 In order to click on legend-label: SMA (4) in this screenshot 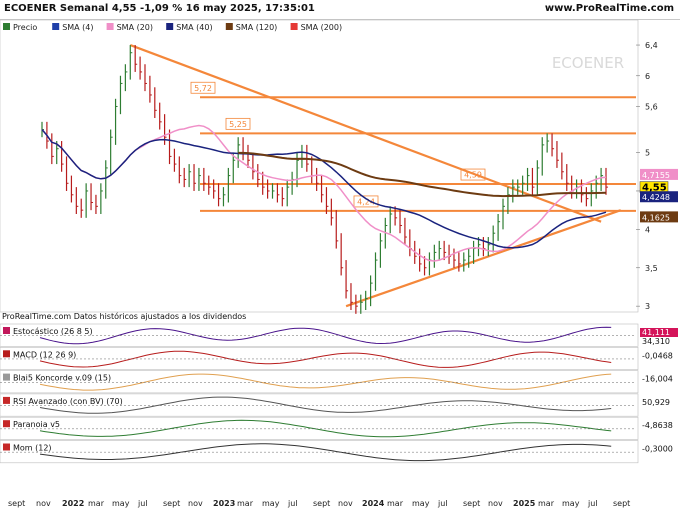, I will do `click(77, 27)`.